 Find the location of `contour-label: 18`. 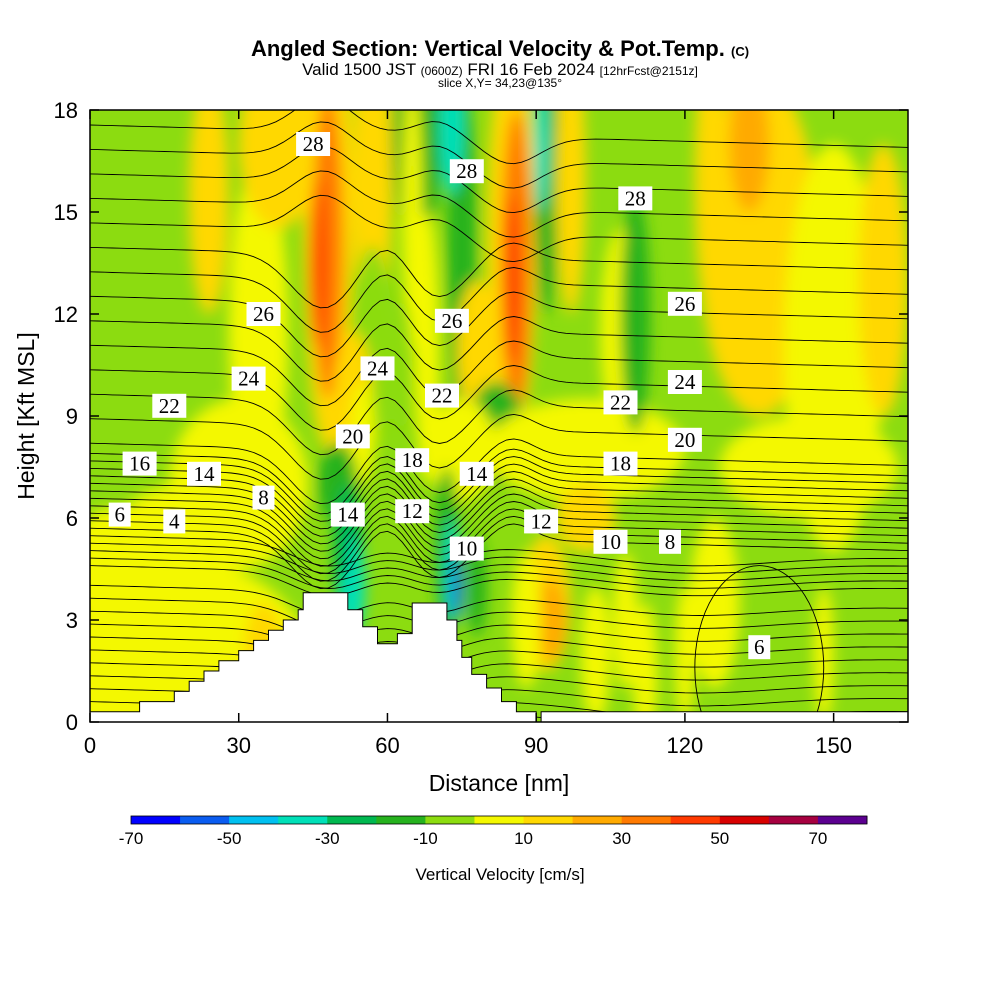

contour-label: 18 is located at coordinates (620, 463).